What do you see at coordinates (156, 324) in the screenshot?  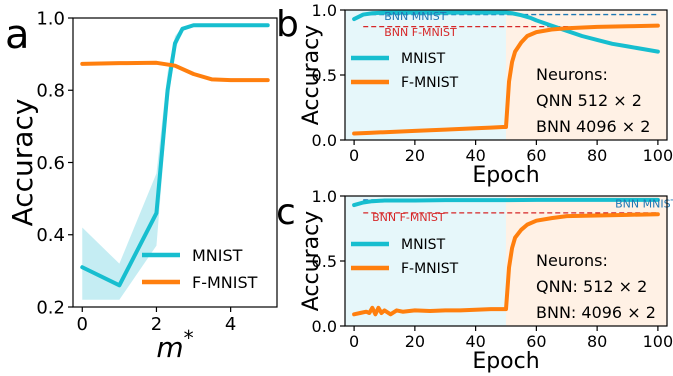 I see `x-tick-label-a-1: 2` at bounding box center [156, 324].